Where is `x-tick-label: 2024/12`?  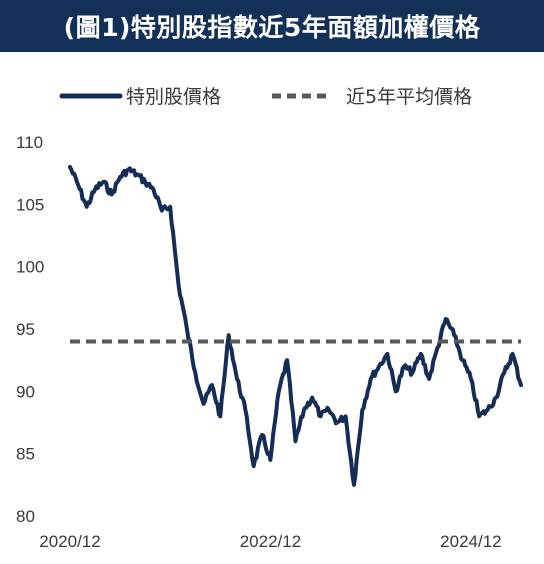 x-tick-label: 2024/12 is located at coordinates (470, 541).